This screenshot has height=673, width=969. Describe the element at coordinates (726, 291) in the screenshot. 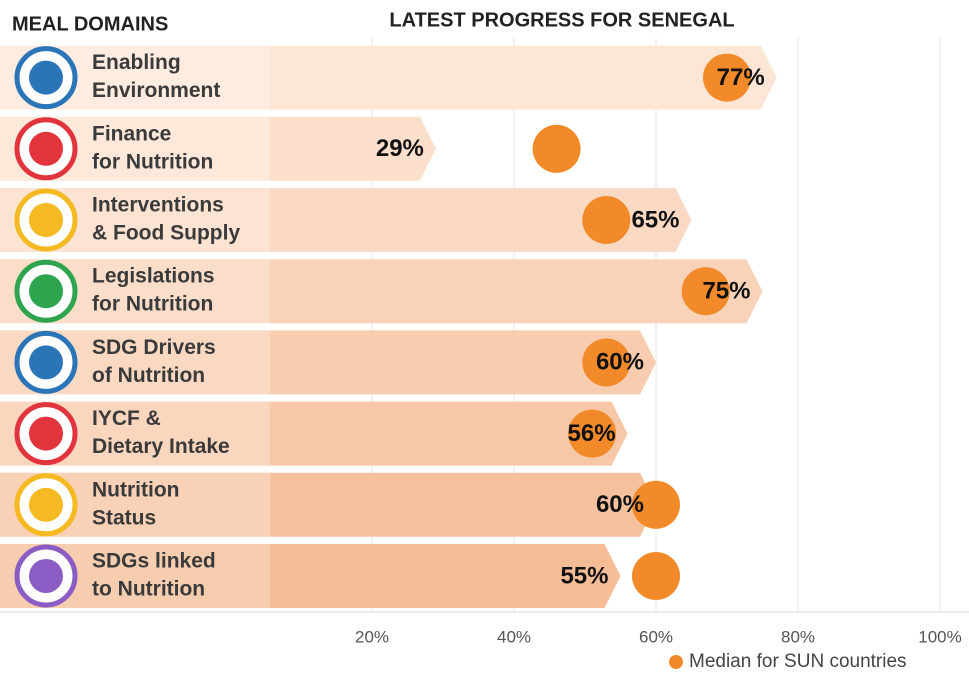

I see `value-label: 75%` at that location.